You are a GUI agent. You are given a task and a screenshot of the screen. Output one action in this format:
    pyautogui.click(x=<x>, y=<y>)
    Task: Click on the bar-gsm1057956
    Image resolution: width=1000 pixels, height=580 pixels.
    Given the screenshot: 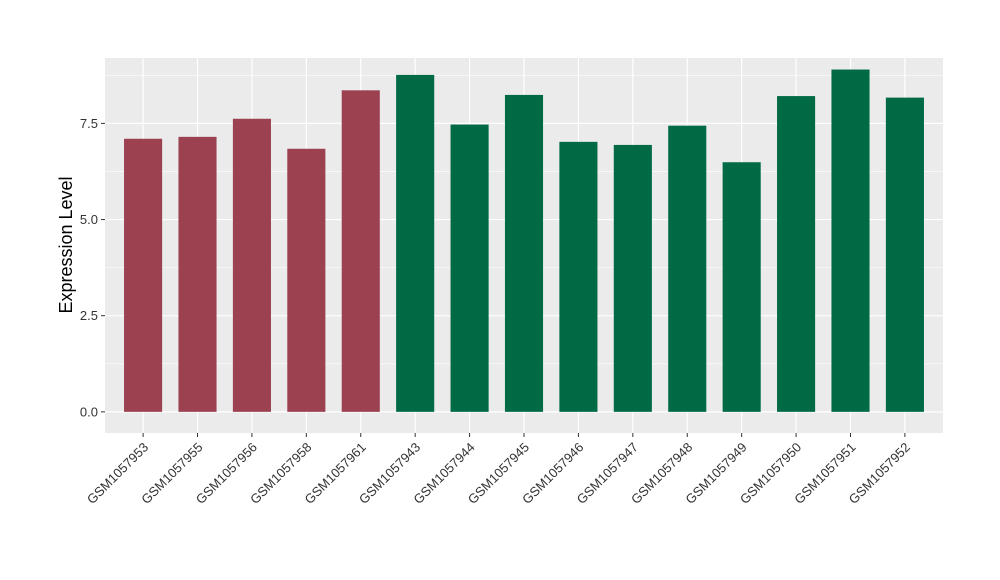 What is the action you would take?
    pyautogui.click(x=251, y=265)
    